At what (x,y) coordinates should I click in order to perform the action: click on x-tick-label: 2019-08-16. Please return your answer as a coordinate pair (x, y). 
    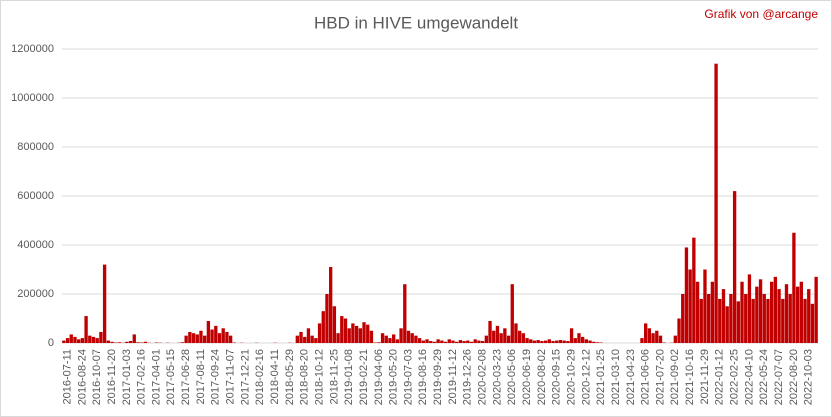
    Looking at the image, I should click on (423, 377).